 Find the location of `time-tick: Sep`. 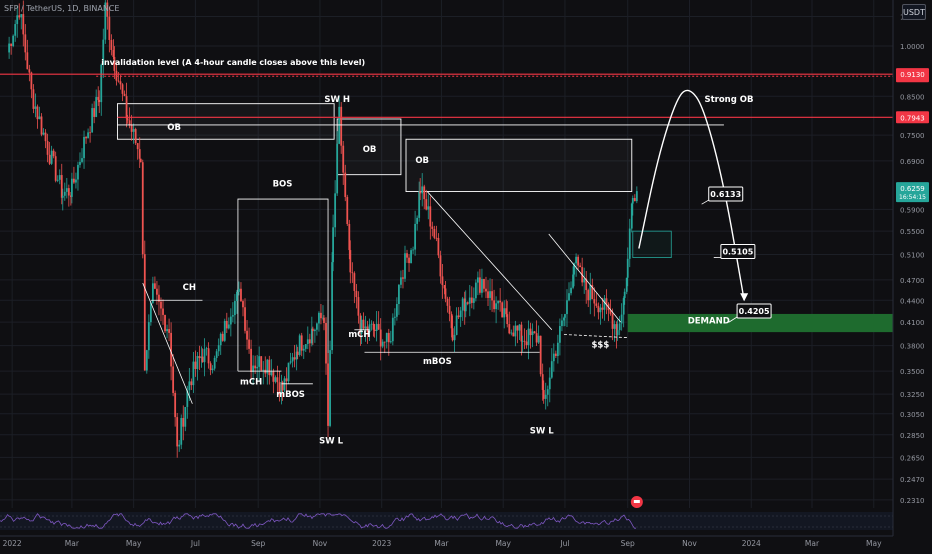

time-tick: Sep is located at coordinates (628, 543).